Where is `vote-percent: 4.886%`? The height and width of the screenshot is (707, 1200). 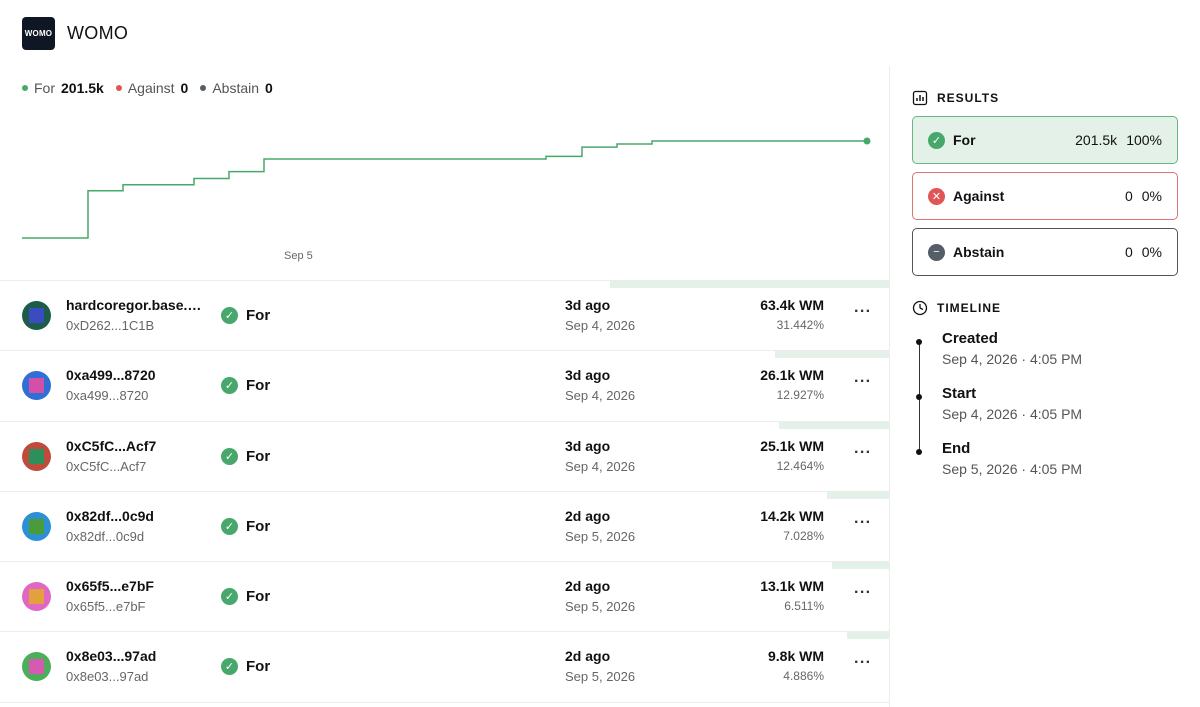
vote-percent: 4.886% is located at coordinates (803, 676).